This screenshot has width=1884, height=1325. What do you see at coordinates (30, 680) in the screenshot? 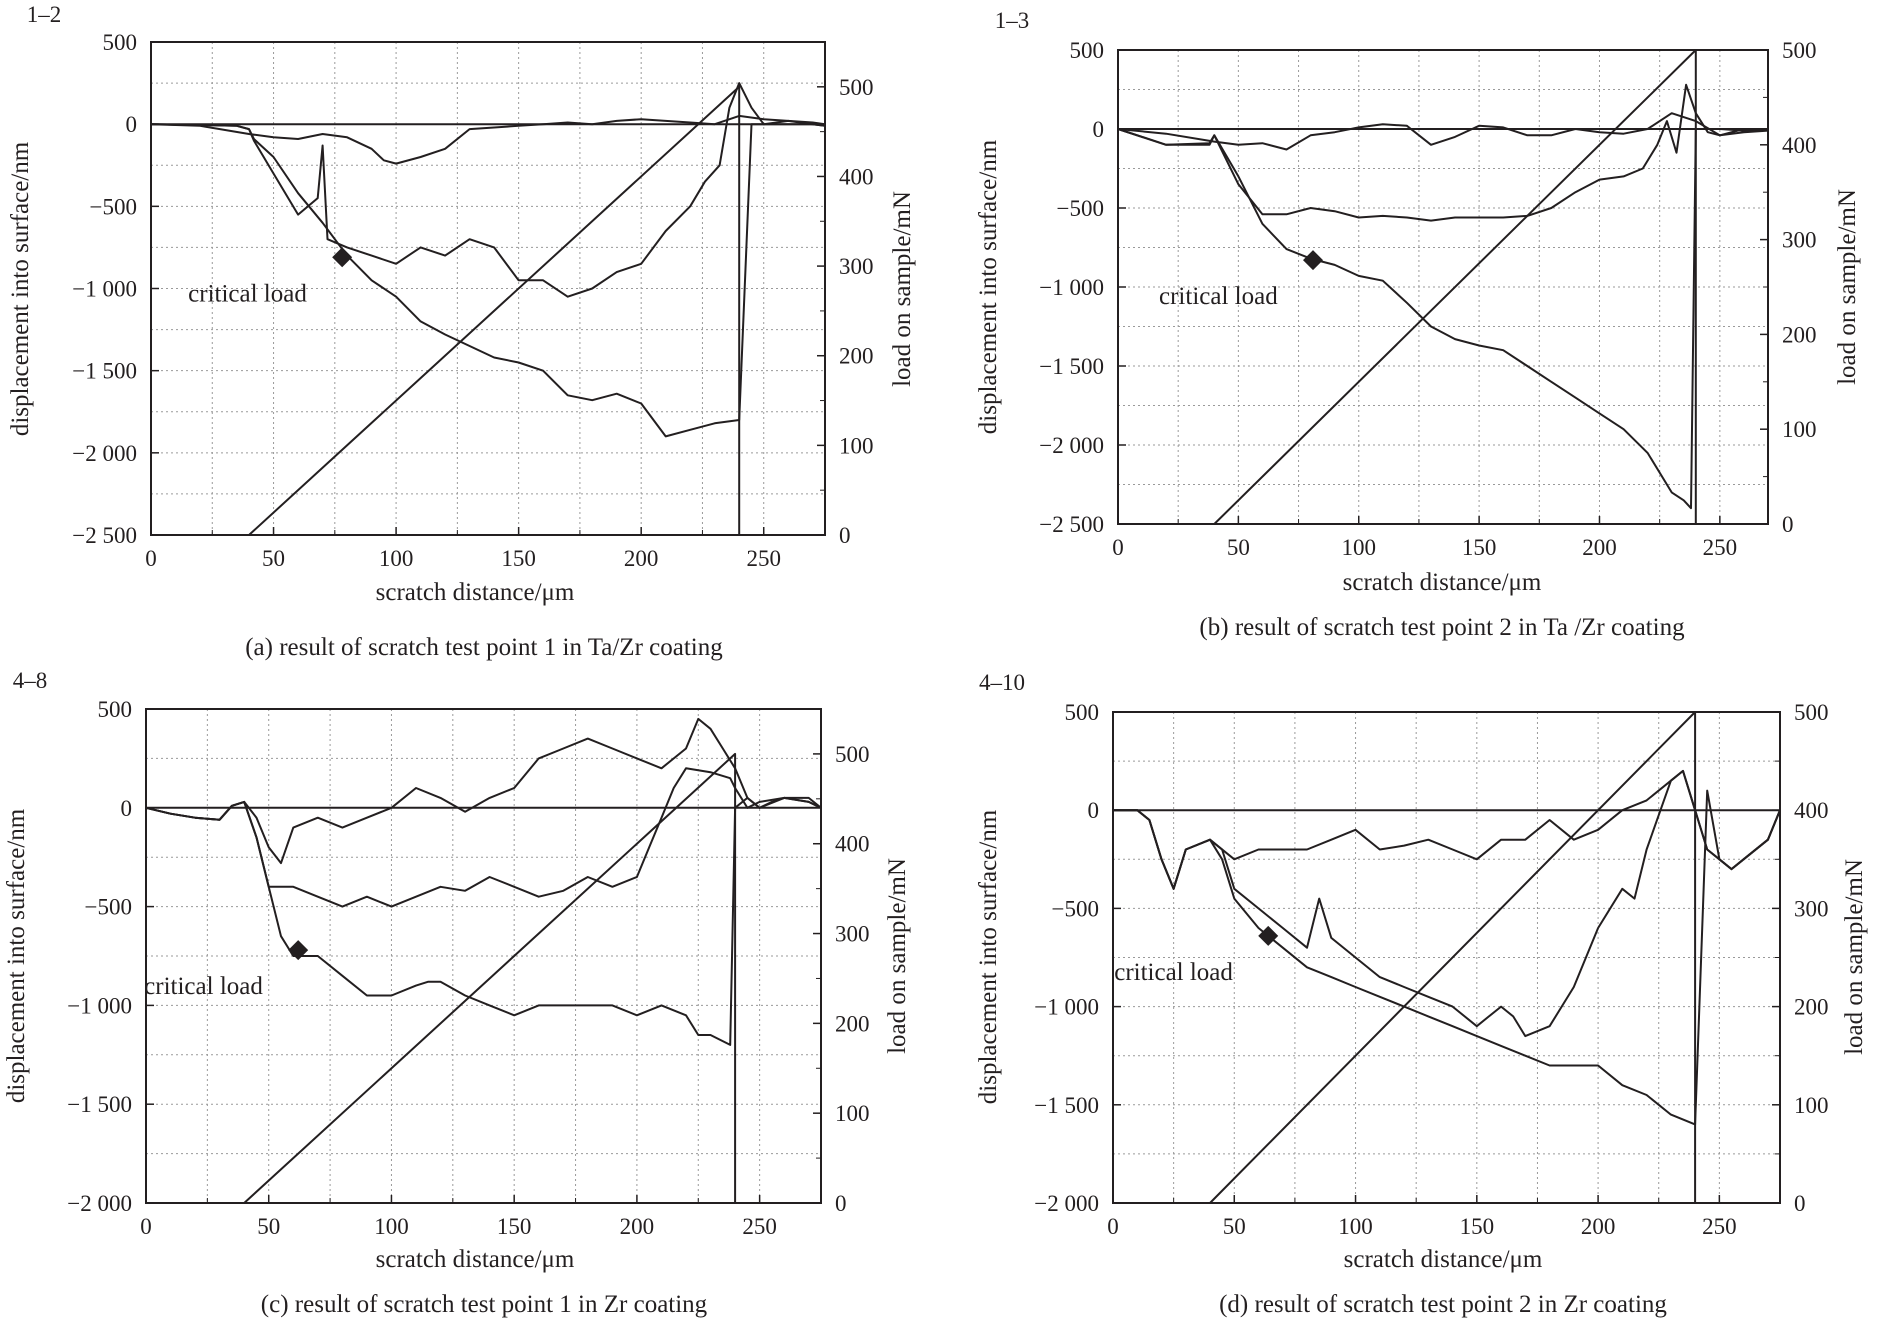
I see `panel-id: 4–8` at bounding box center [30, 680].